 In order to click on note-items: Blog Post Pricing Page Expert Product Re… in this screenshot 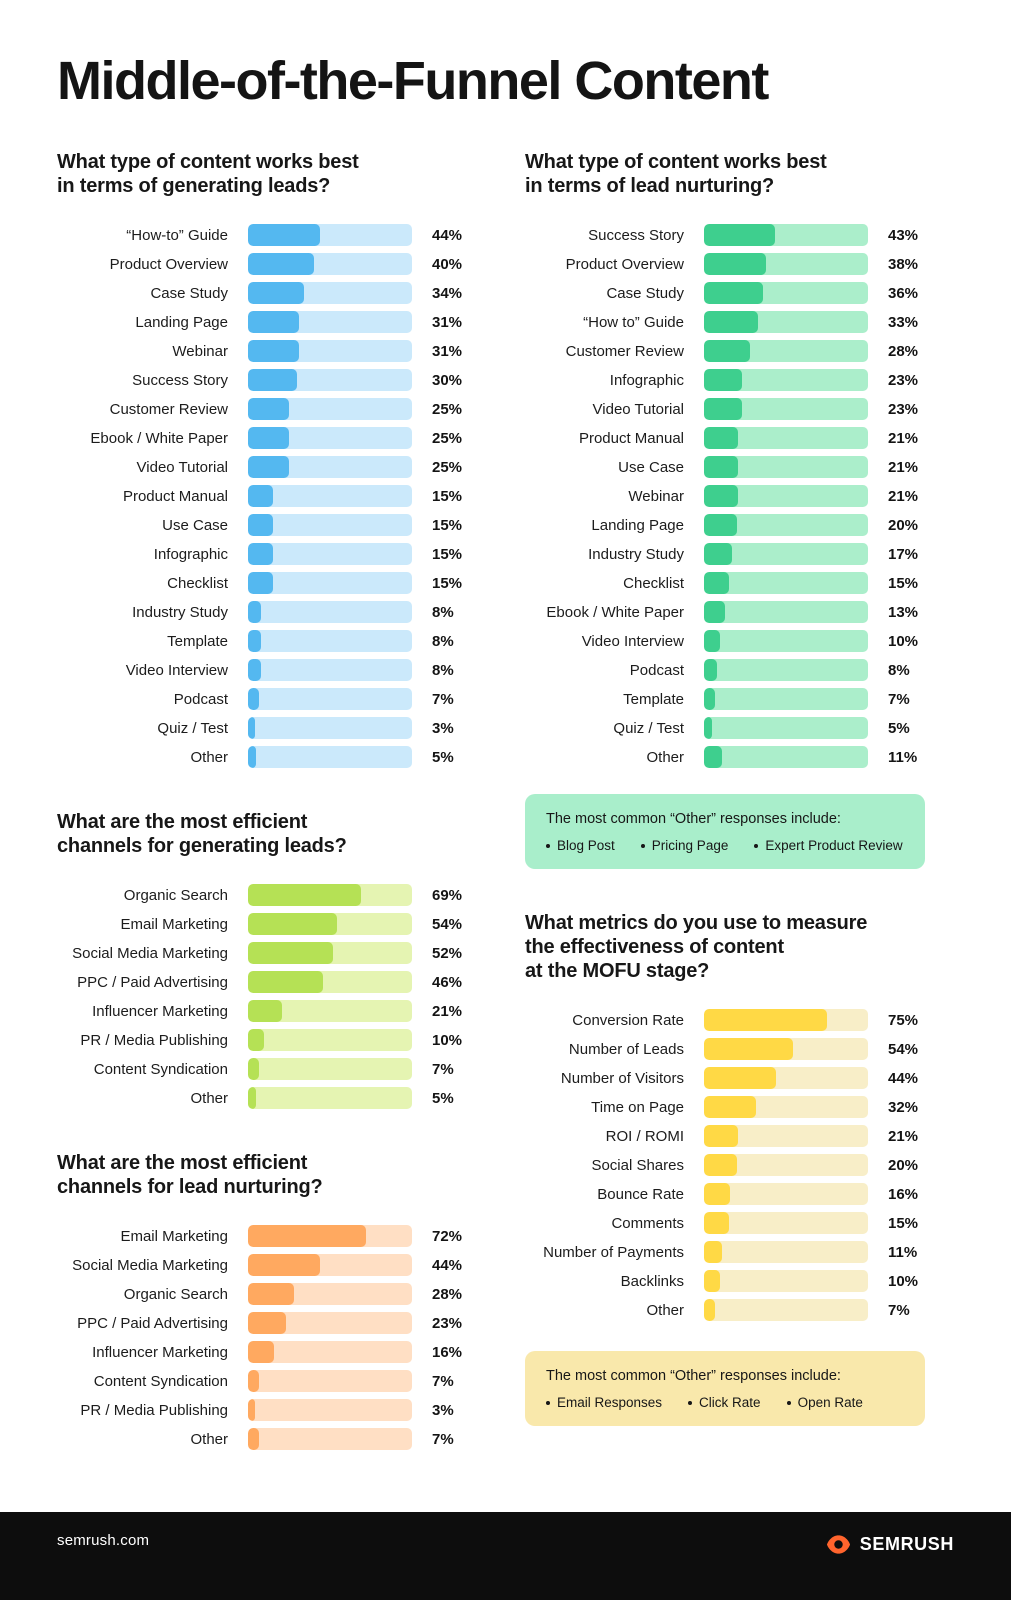, I will do `click(725, 845)`.